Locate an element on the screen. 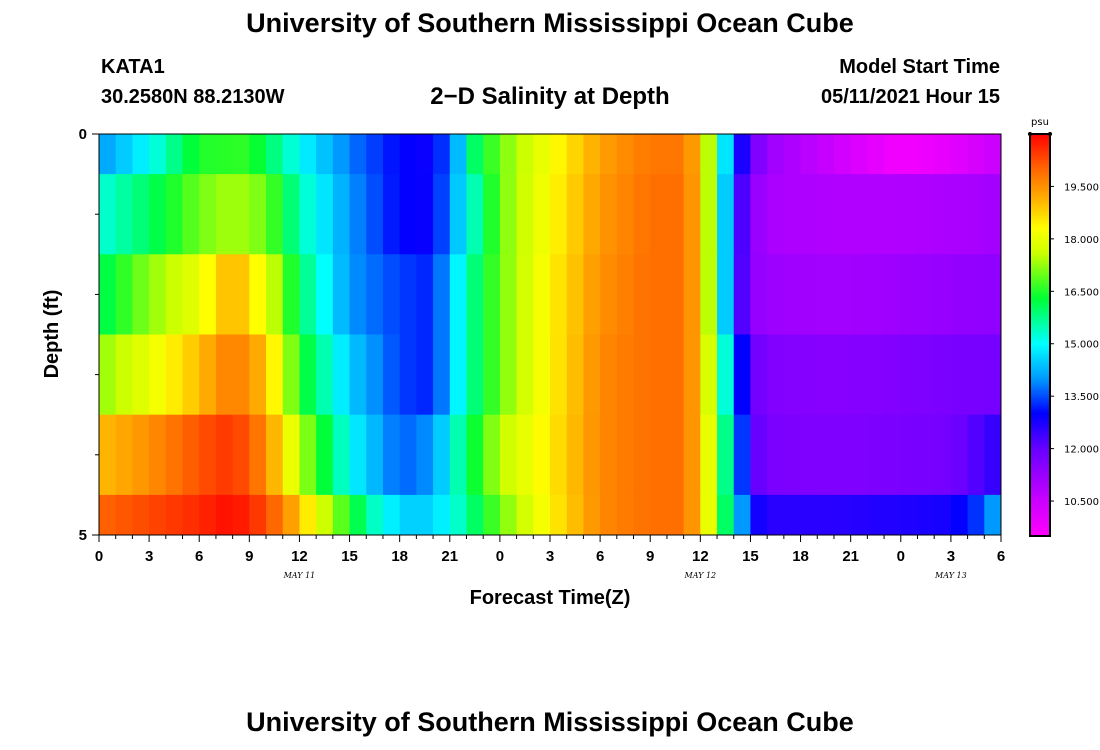 The image size is (1100, 750). x-date-label: MAY 12 is located at coordinates (700, 575).